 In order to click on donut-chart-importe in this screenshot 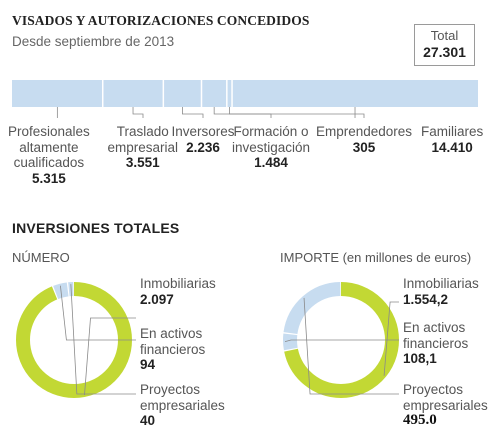, I will do `click(341, 340)`.